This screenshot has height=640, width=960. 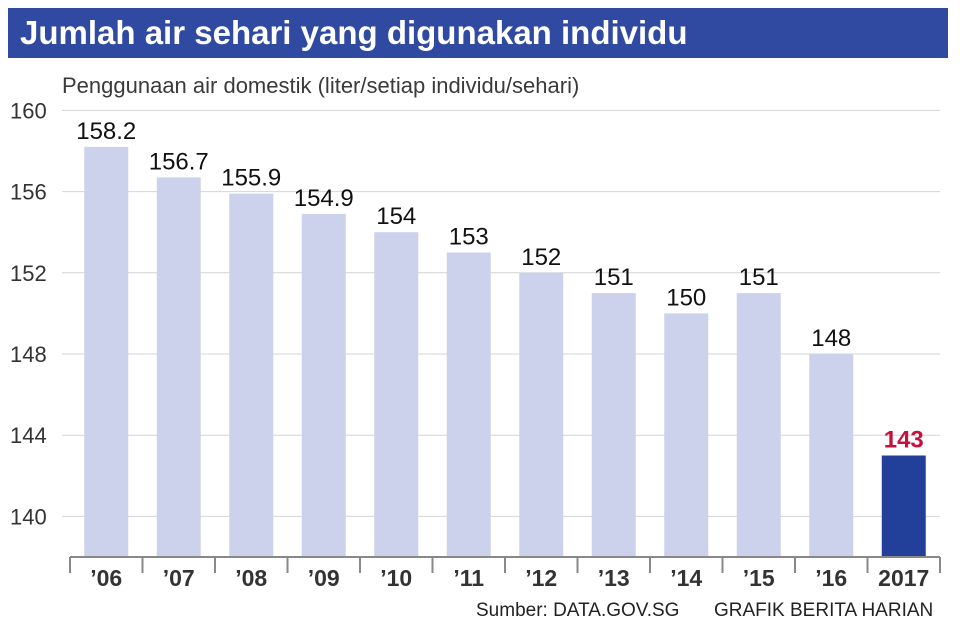 What do you see at coordinates (904, 440) in the screenshot?
I see `data-label: 143` at bounding box center [904, 440].